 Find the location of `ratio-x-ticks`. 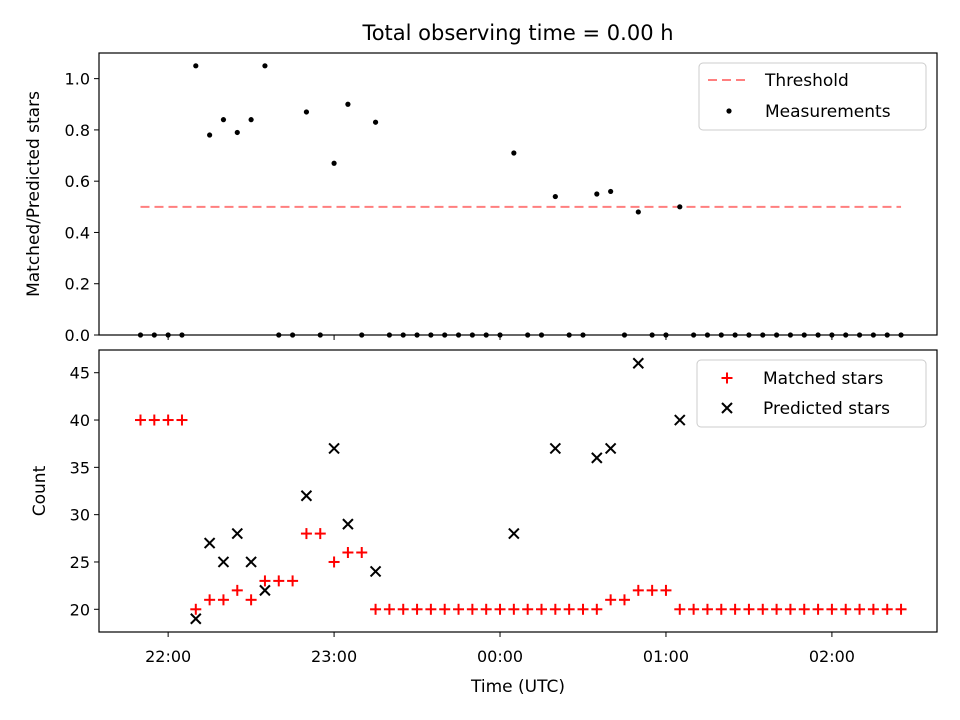

ratio-x-ticks is located at coordinates (500, 337).